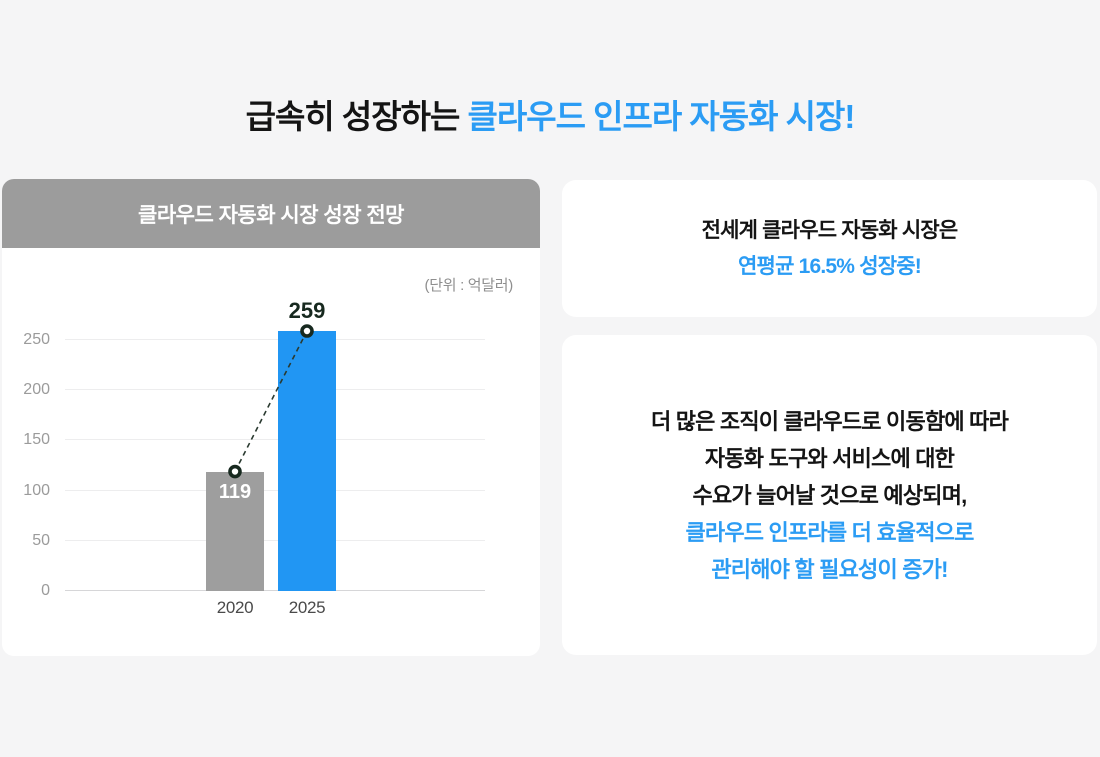 Image resolution: width=1100 pixels, height=757 pixels. I want to click on info-text-line: 수요가 늘어날 것으로 예상되며,, so click(830, 495).